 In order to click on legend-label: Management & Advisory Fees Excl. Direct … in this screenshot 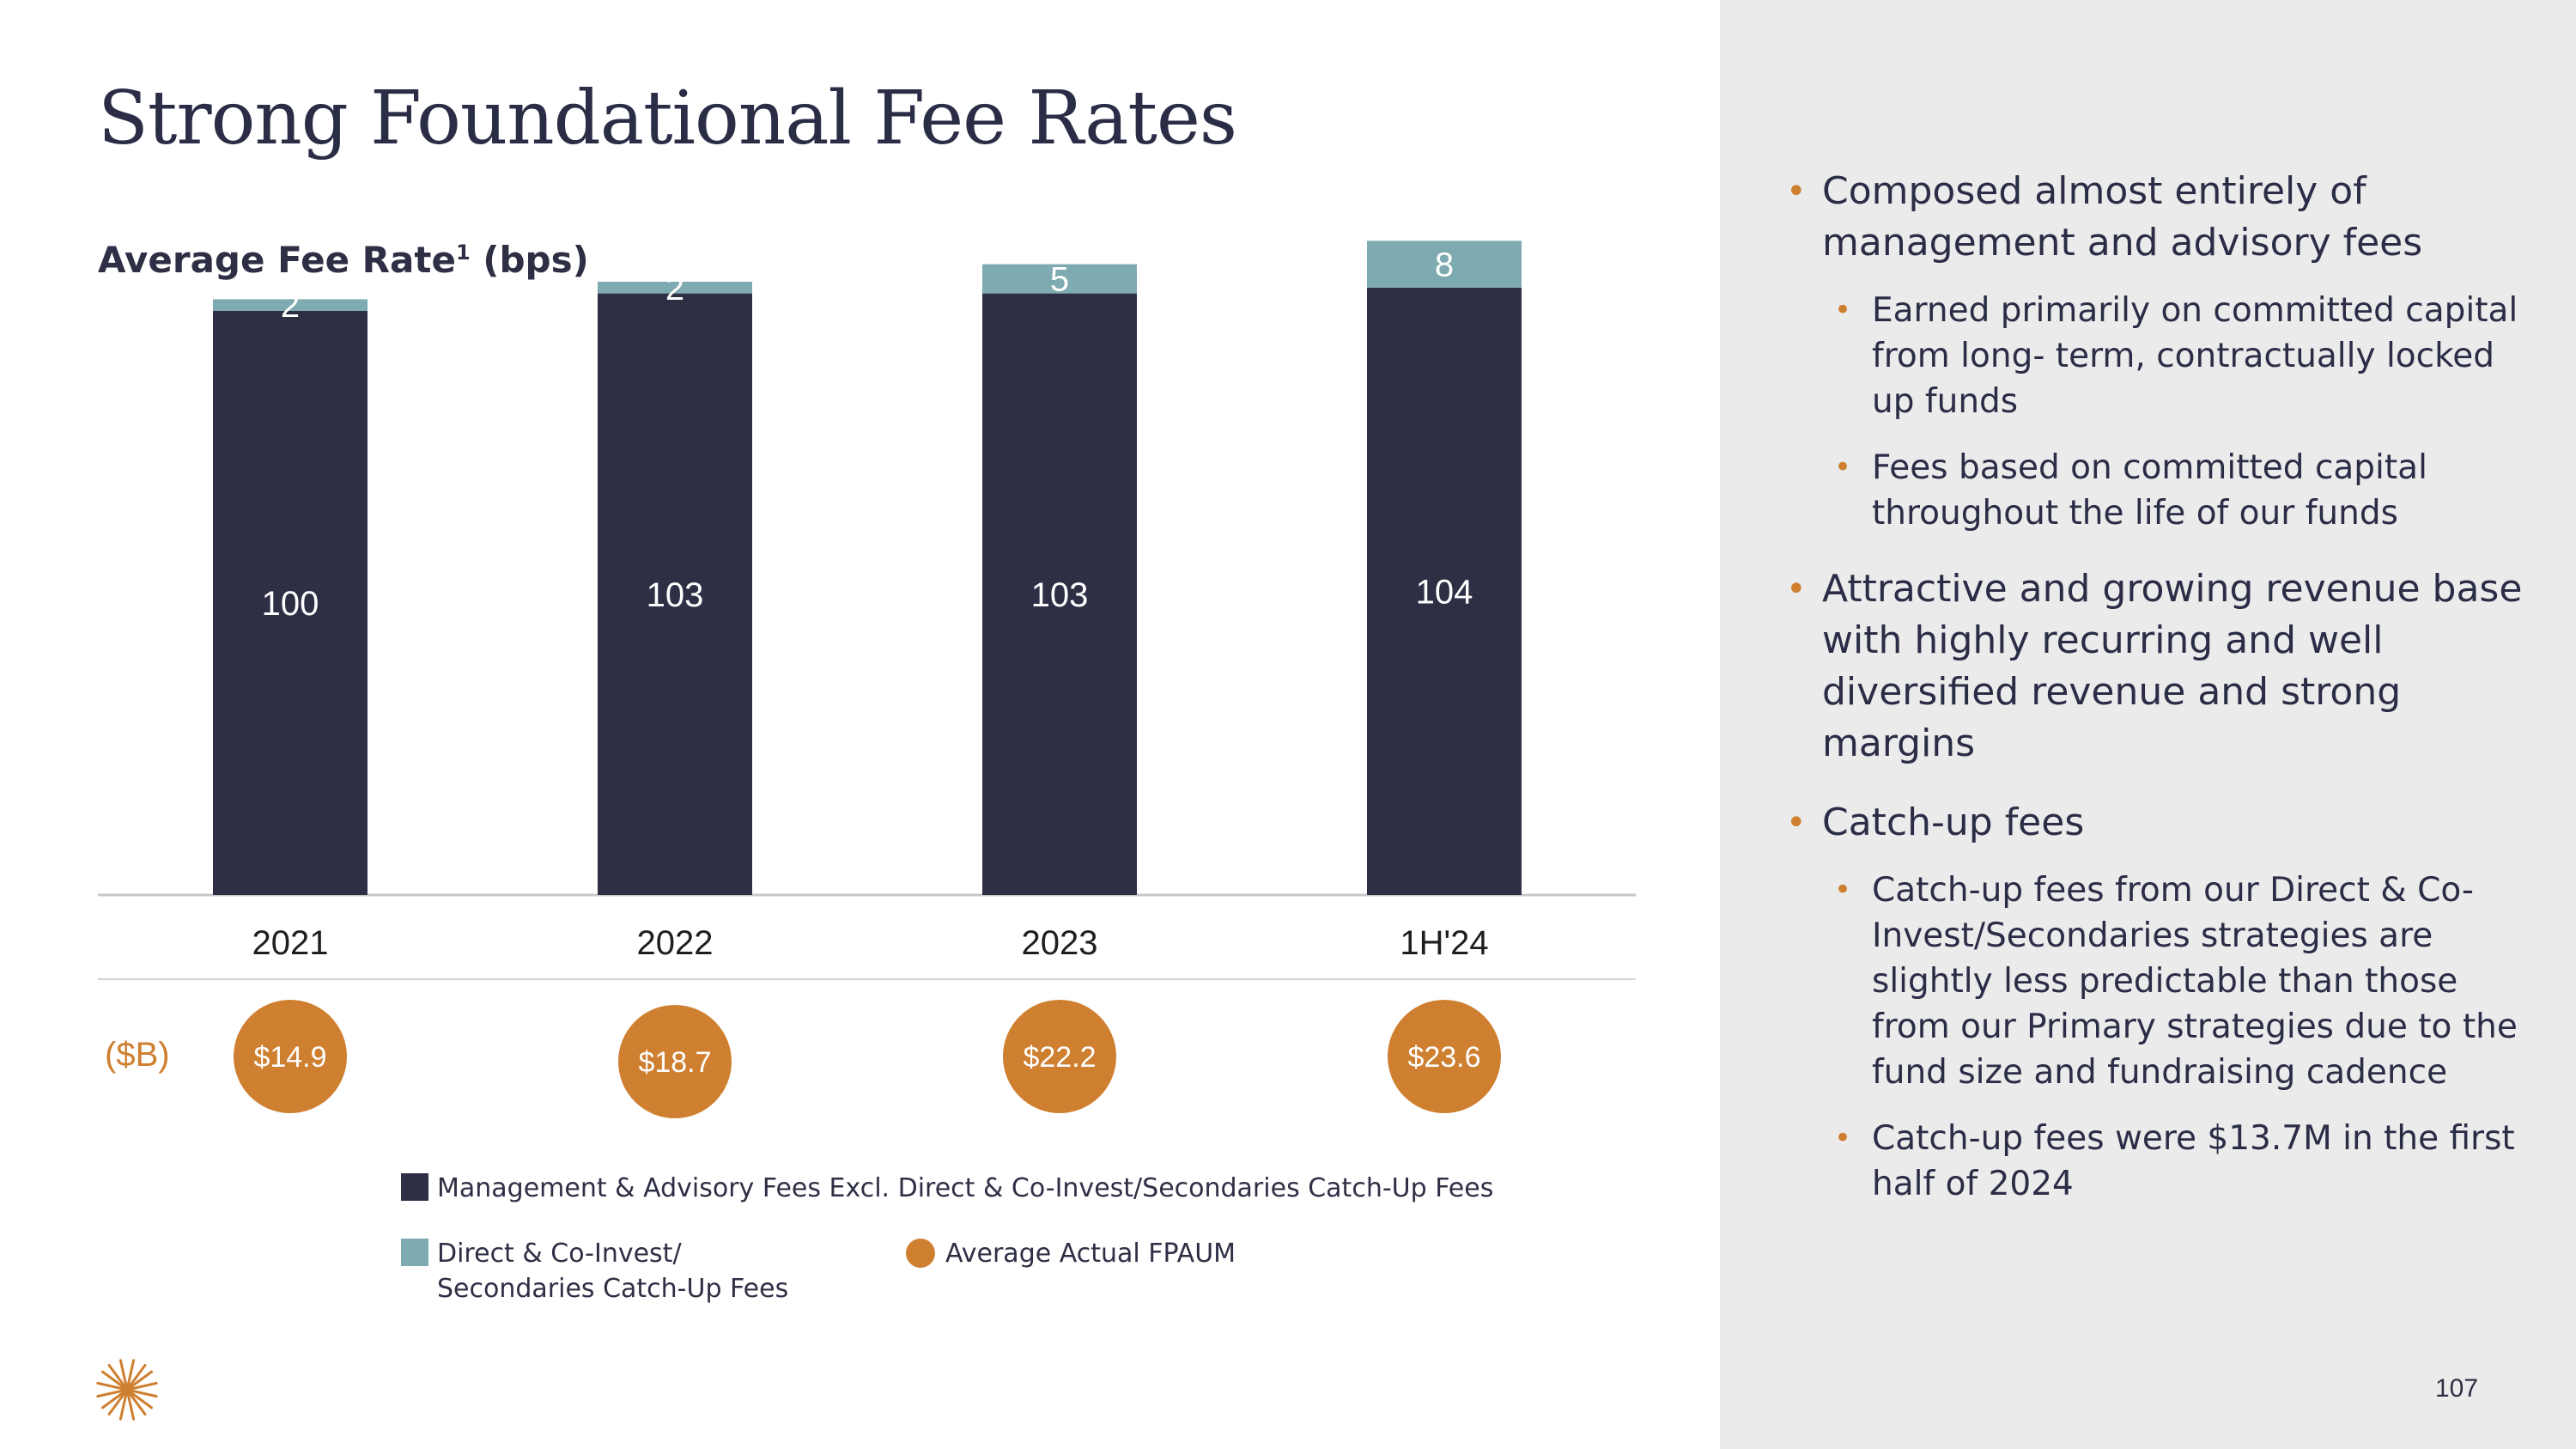, I will do `click(965, 1188)`.